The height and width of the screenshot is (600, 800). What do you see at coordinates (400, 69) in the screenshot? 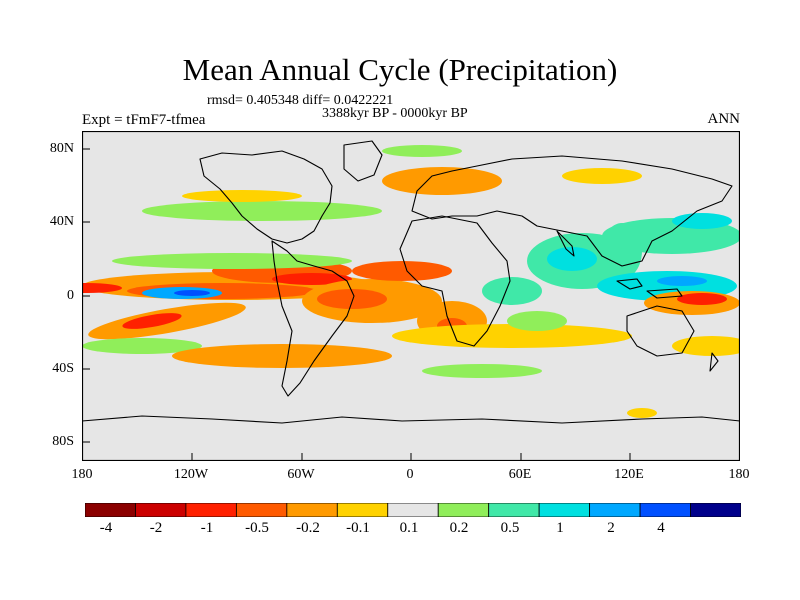
I see `plot-title: Mean Annual Cycle (Precipitation)` at bounding box center [400, 69].